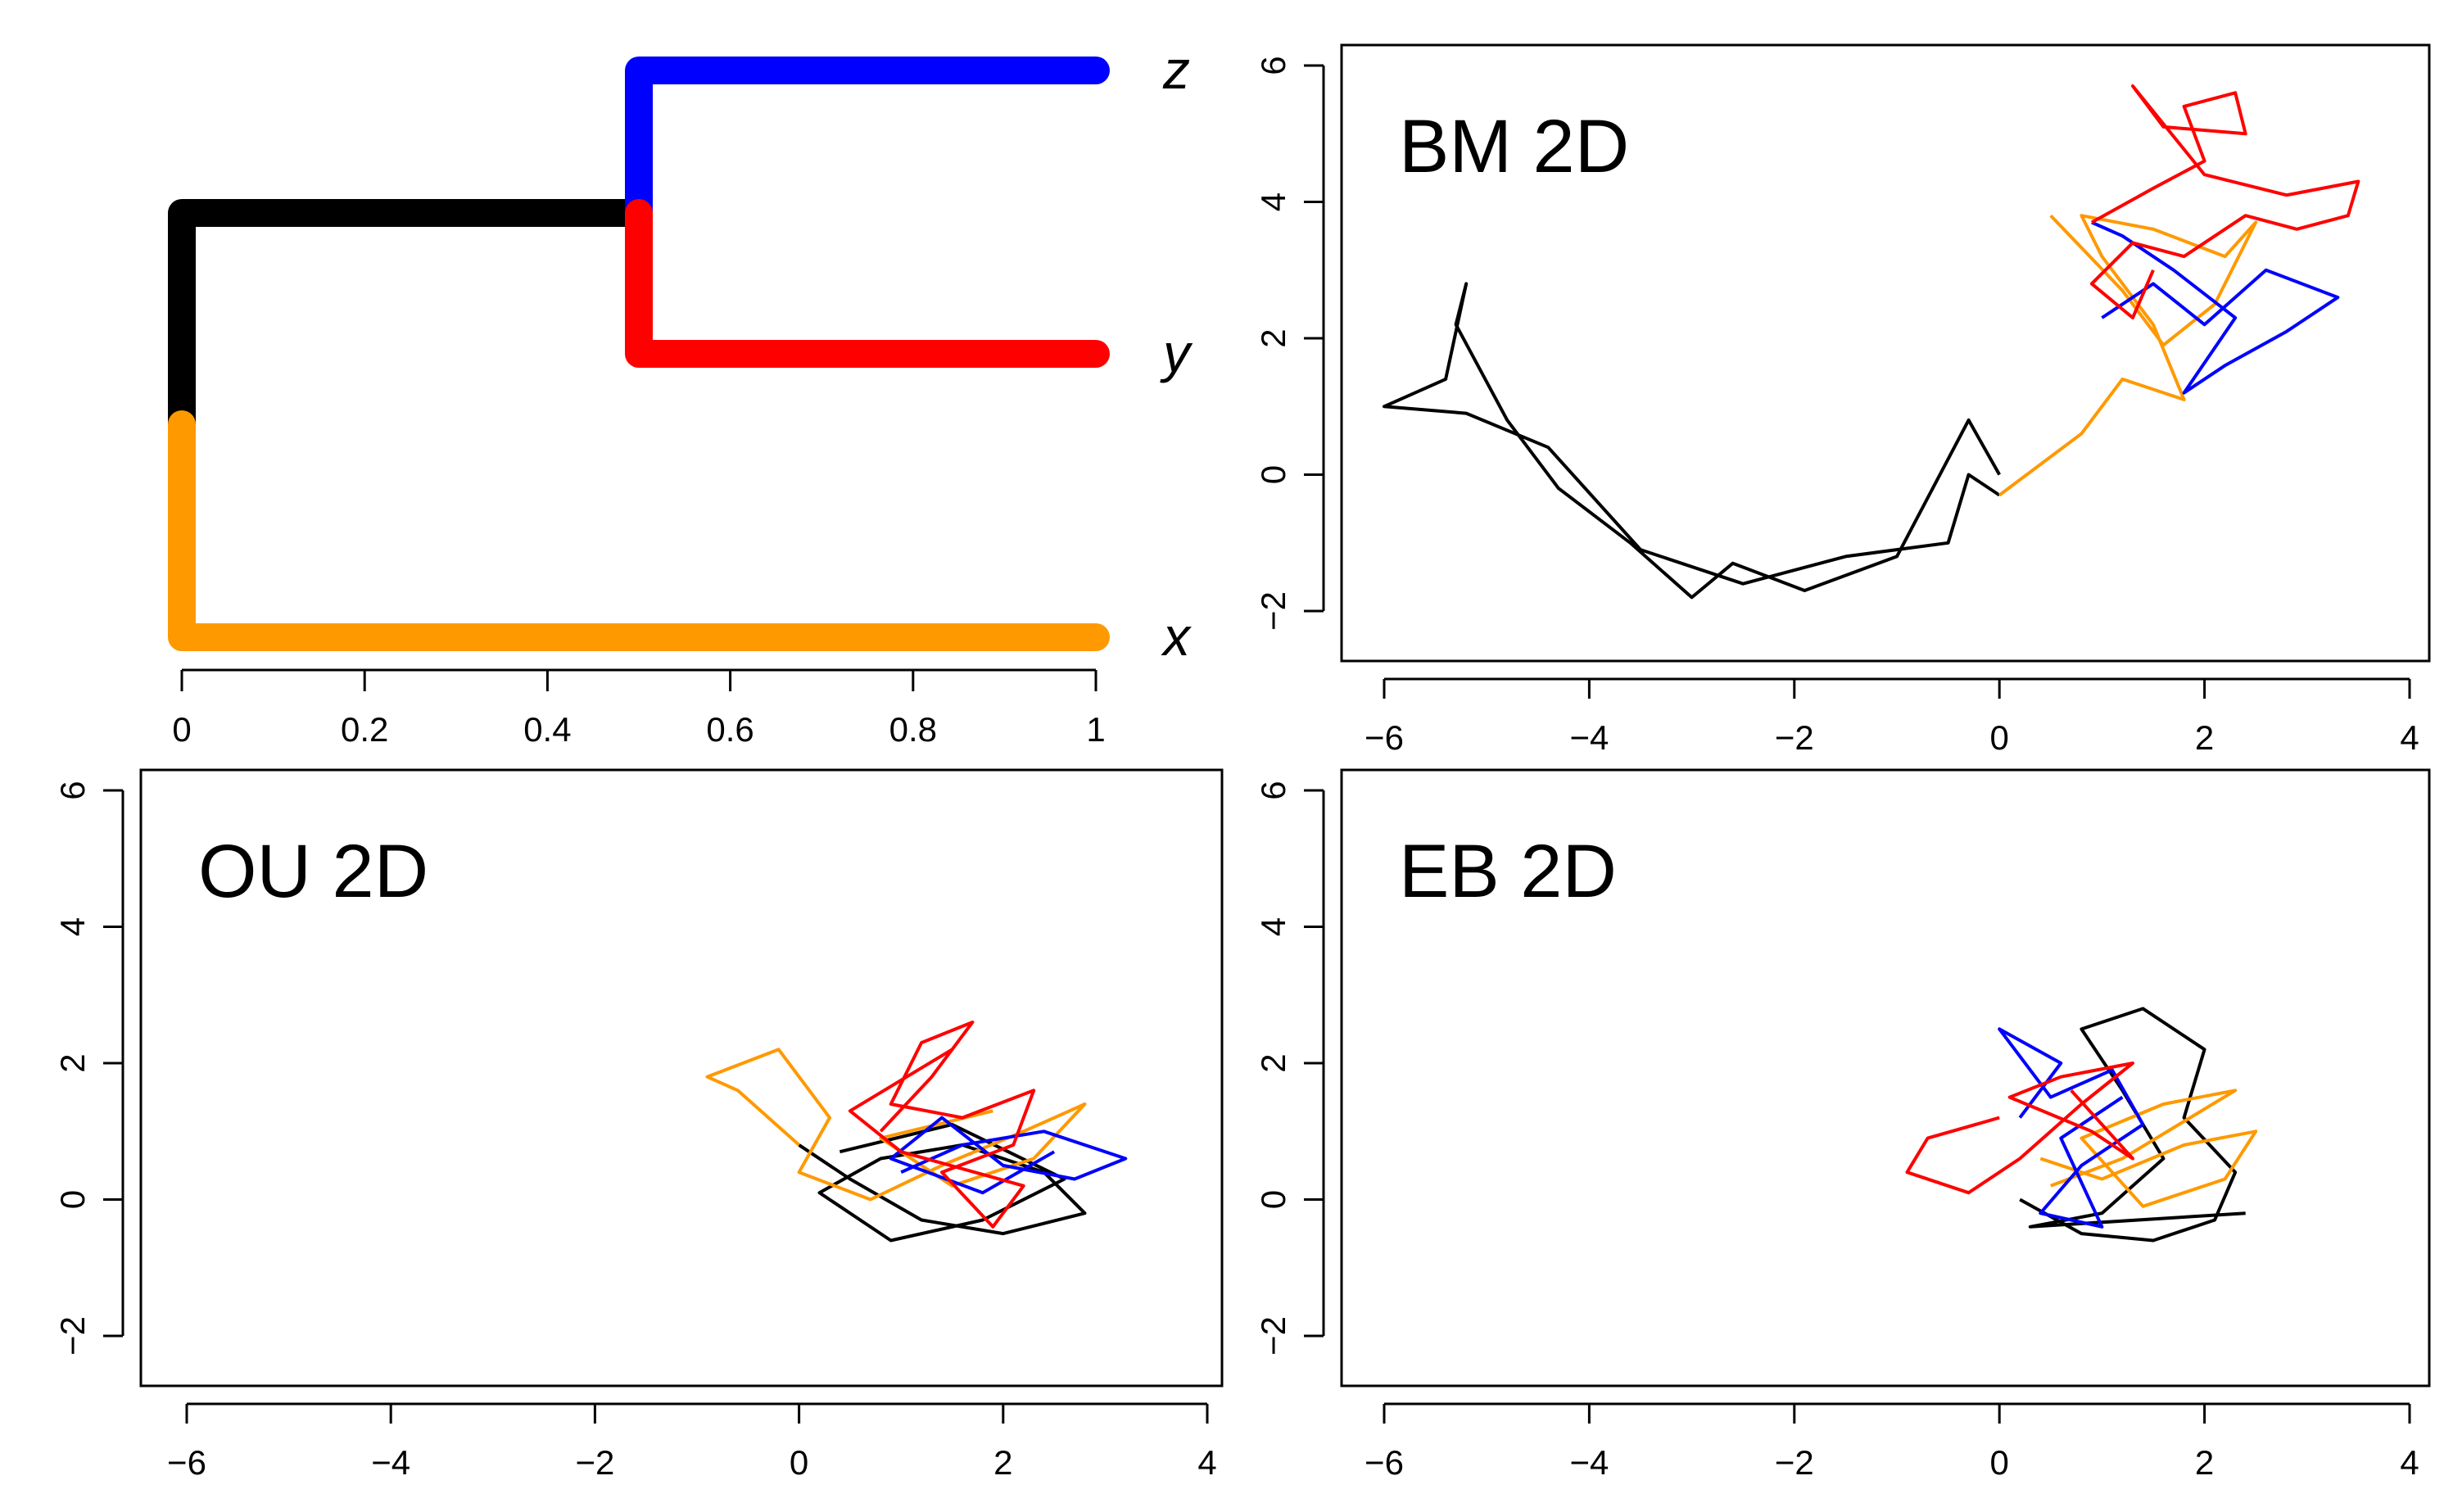 The width and height of the screenshot is (2462, 1512). Describe the element at coordinates (639, 530) in the screenshot. I see `tree-branch-x` at that location.